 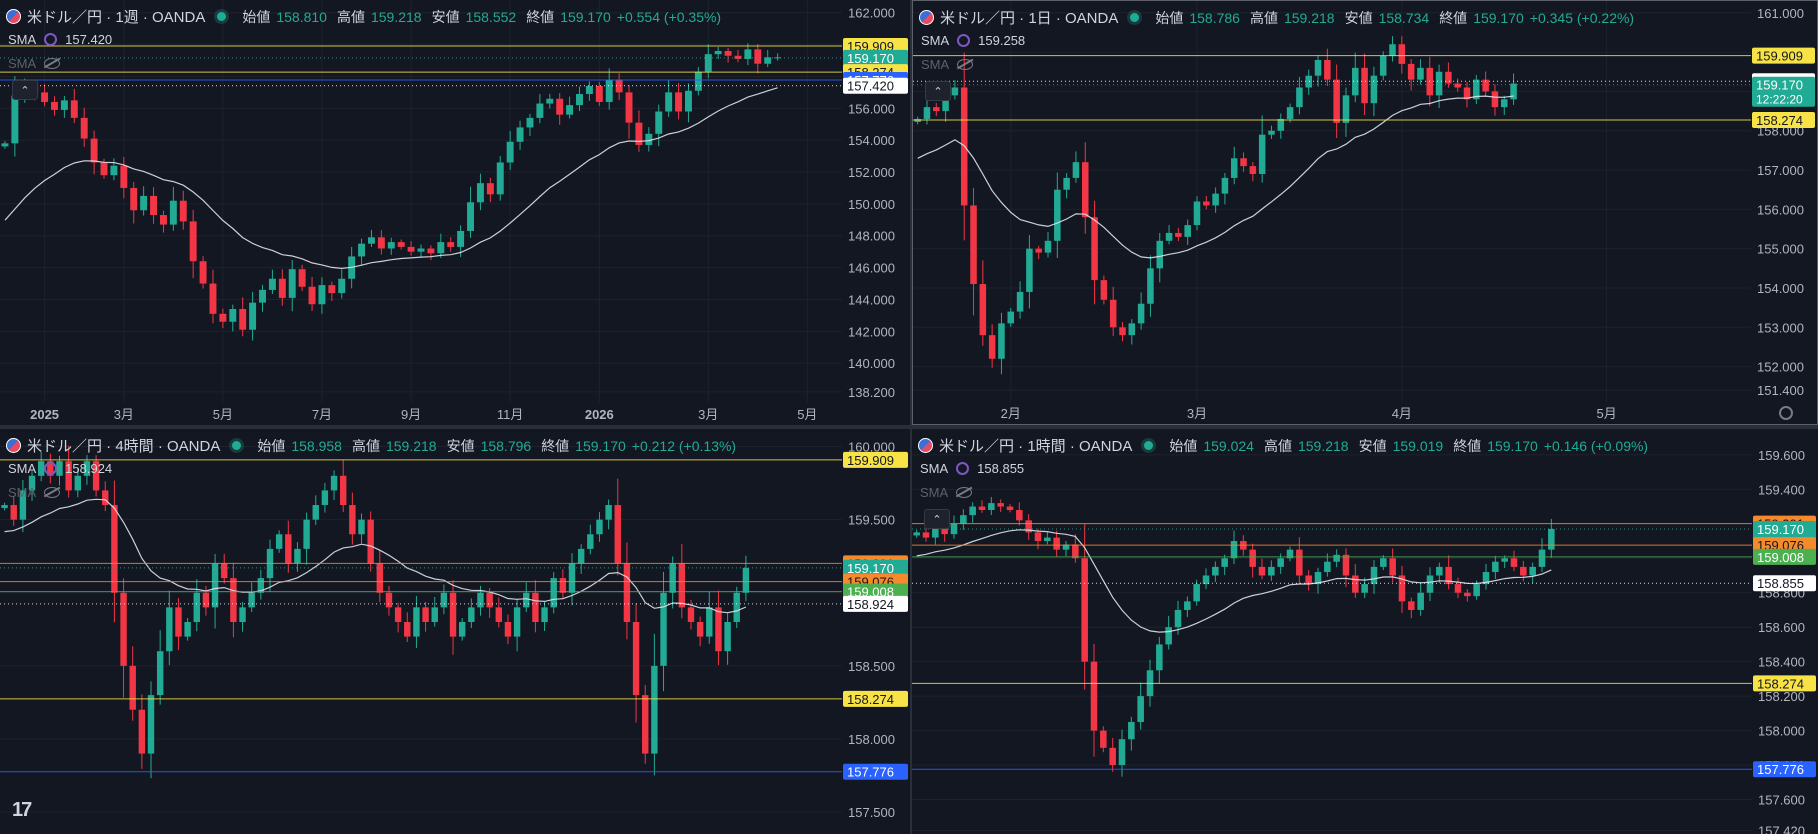 What do you see at coordinates (506, 445) in the screenshot?
I see `low-value: 158.796` at bounding box center [506, 445].